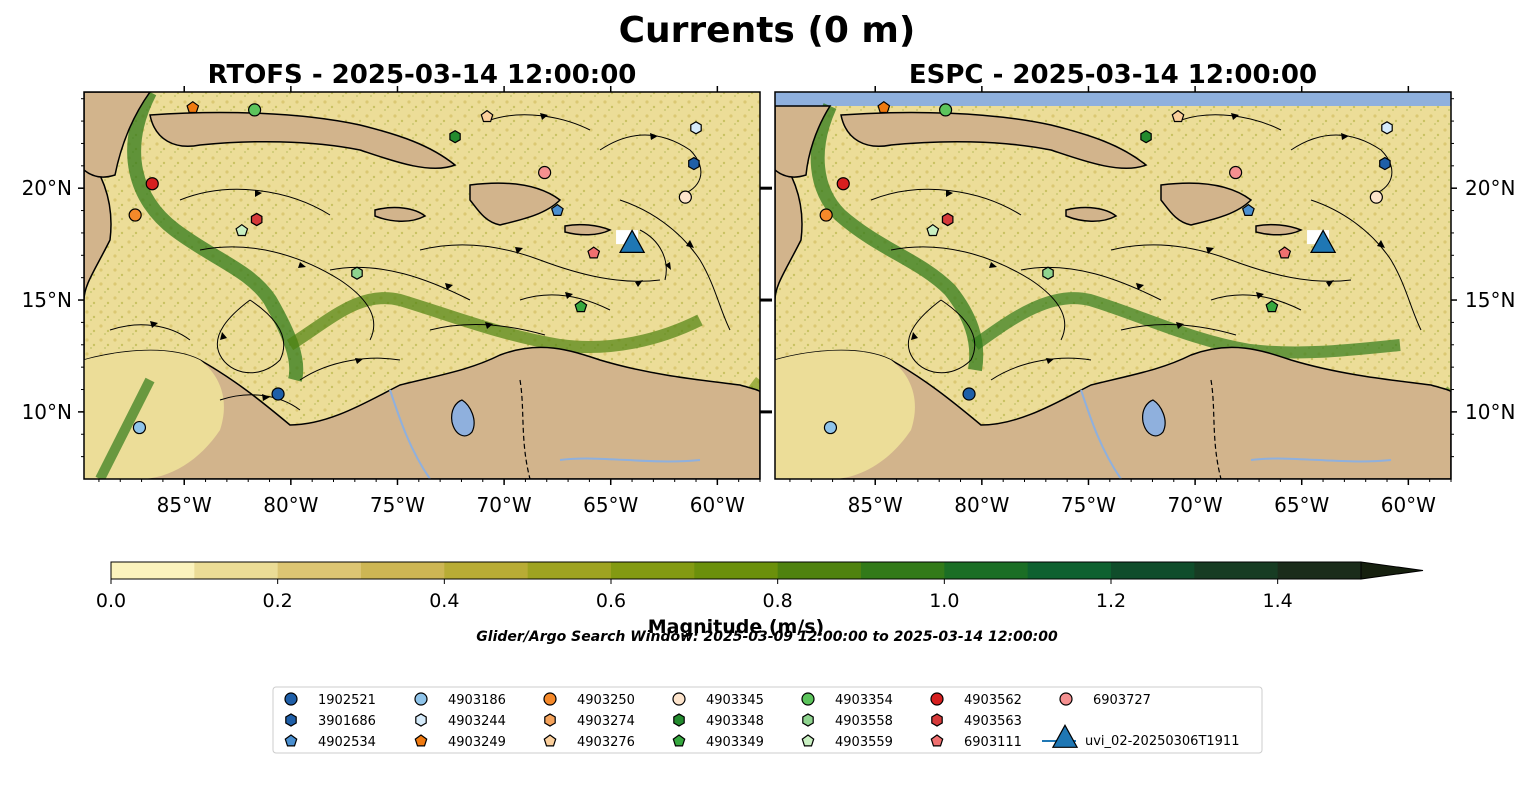 This screenshot has height=802, width=1535. Describe the element at coordinates (611, 601) in the screenshot. I see `colorbar-tick-label: 0.6` at that location.